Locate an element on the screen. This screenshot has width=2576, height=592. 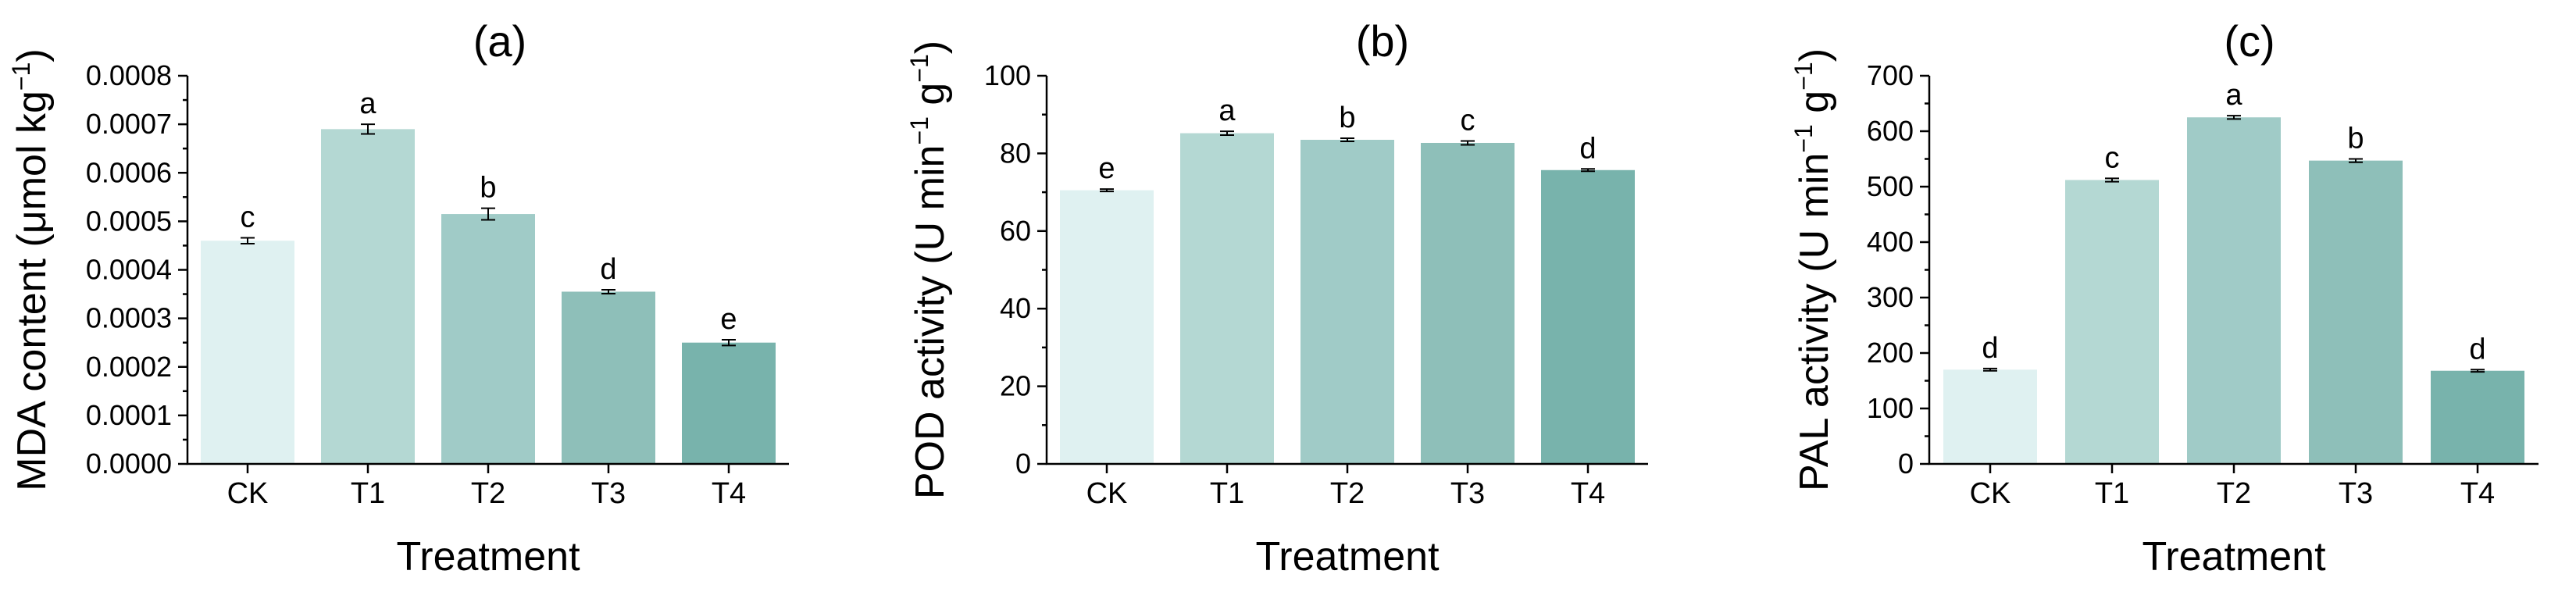
significance-letter-a-t1: a is located at coordinates (367, 104).